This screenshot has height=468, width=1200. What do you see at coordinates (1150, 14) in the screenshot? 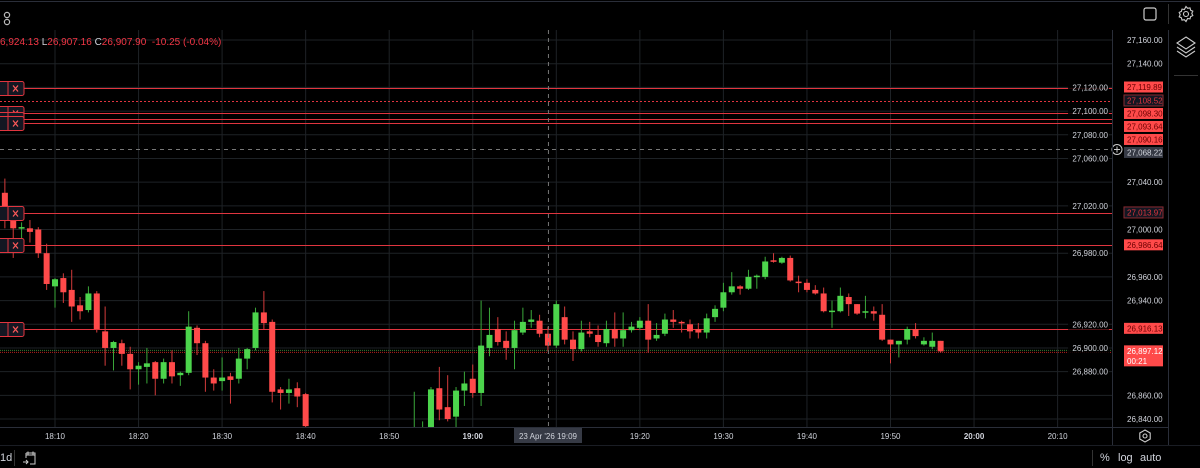
I see `fullscreen-icon` at bounding box center [1150, 14].